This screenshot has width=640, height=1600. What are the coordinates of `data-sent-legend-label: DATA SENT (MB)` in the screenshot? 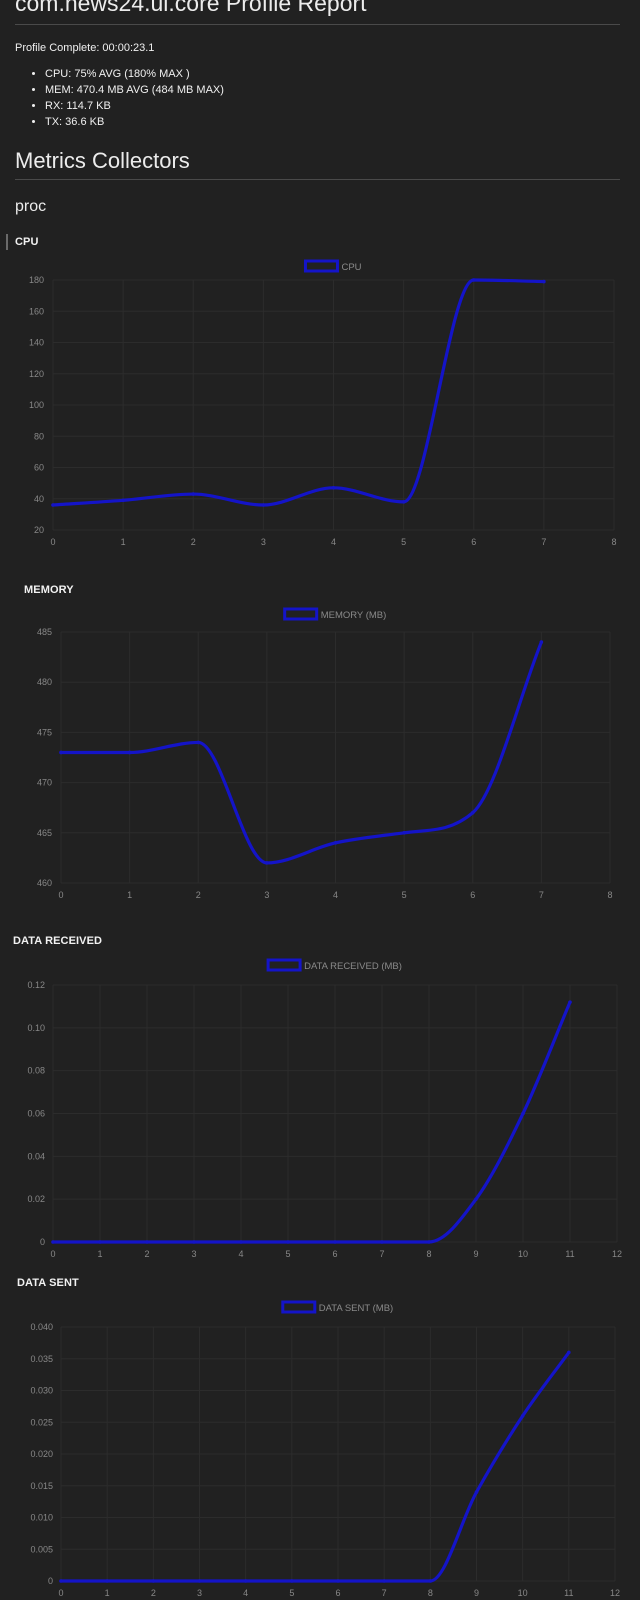 It's located at (356, 1308).